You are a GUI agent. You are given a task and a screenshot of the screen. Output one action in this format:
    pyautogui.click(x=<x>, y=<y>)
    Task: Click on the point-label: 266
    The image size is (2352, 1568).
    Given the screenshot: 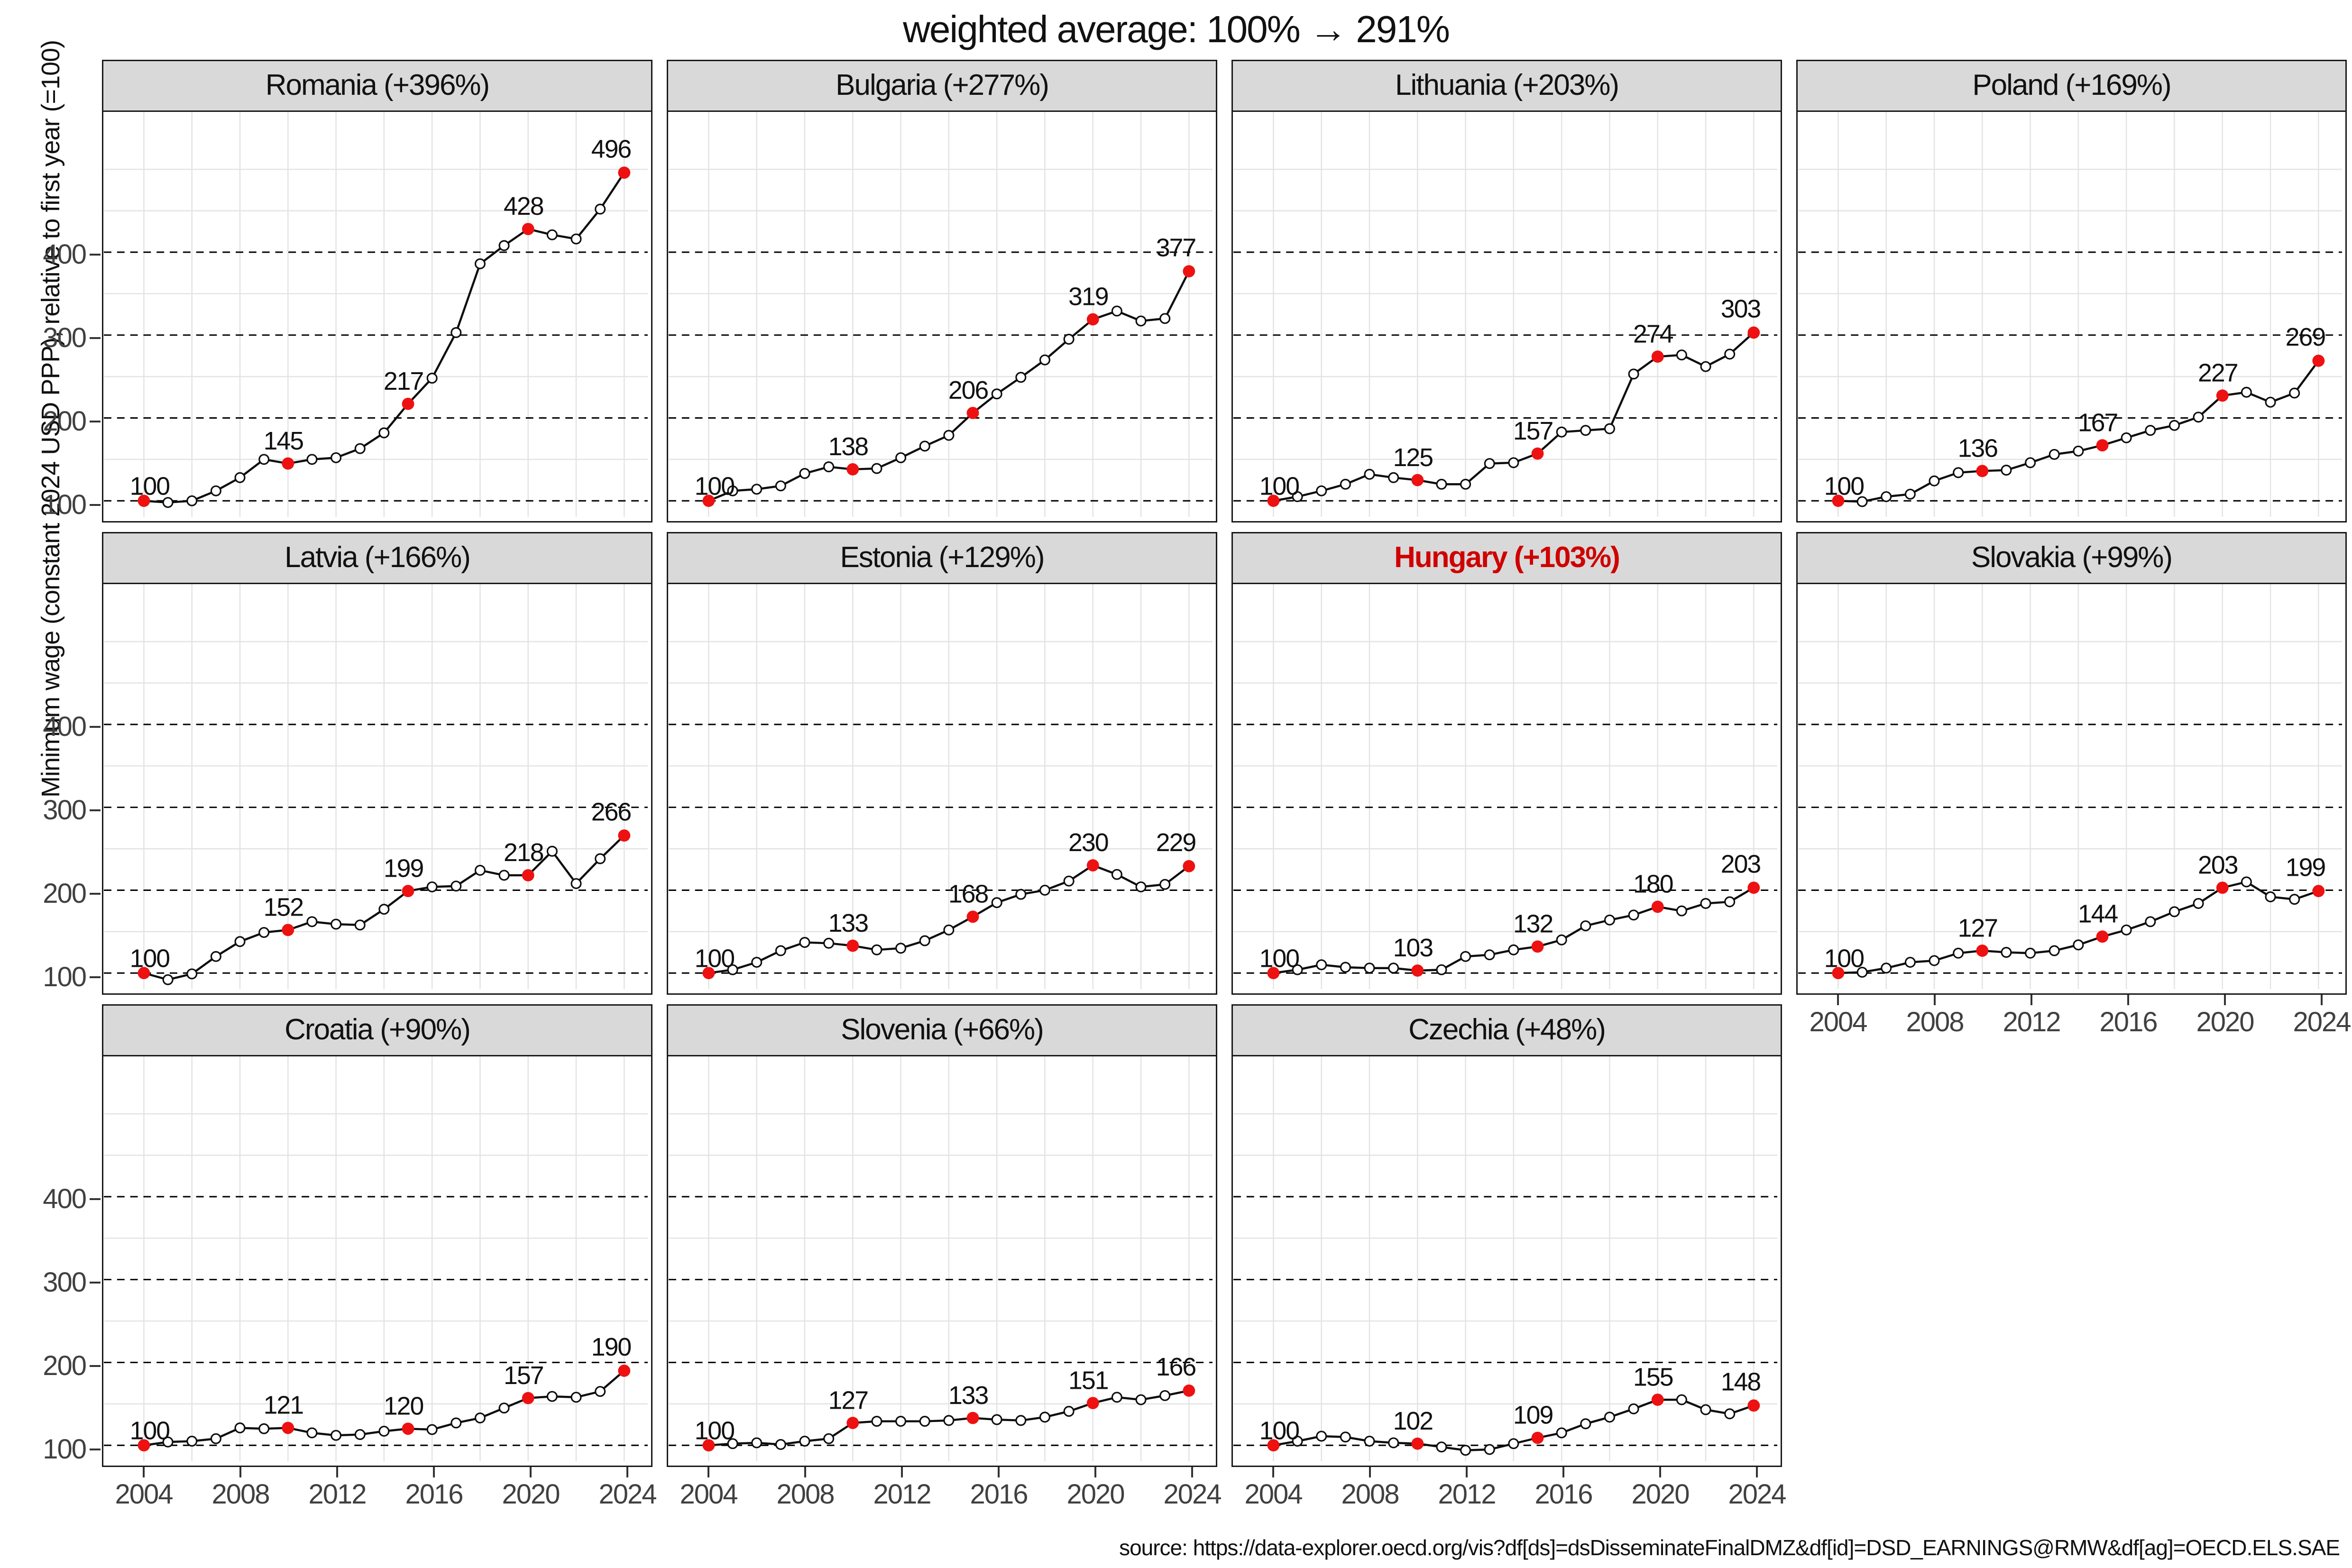 What is the action you would take?
    pyautogui.click(x=611, y=812)
    